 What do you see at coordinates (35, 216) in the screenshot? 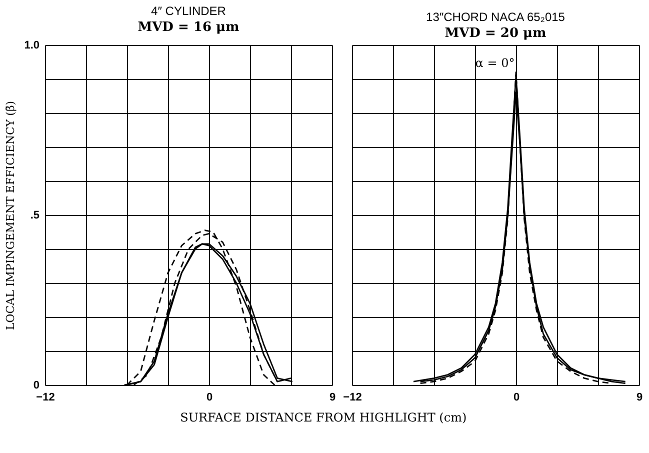
I see `y-tick-label: .5` at bounding box center [35, 216].